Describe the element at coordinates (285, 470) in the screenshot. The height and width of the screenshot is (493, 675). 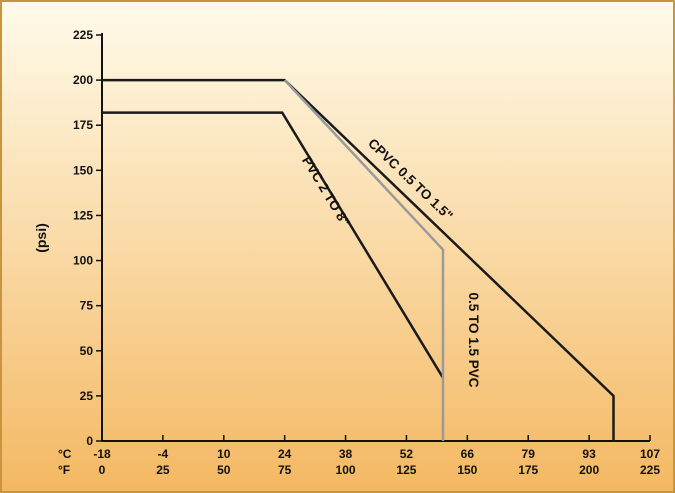
I see `x-tick-label-f: 75` at that location.